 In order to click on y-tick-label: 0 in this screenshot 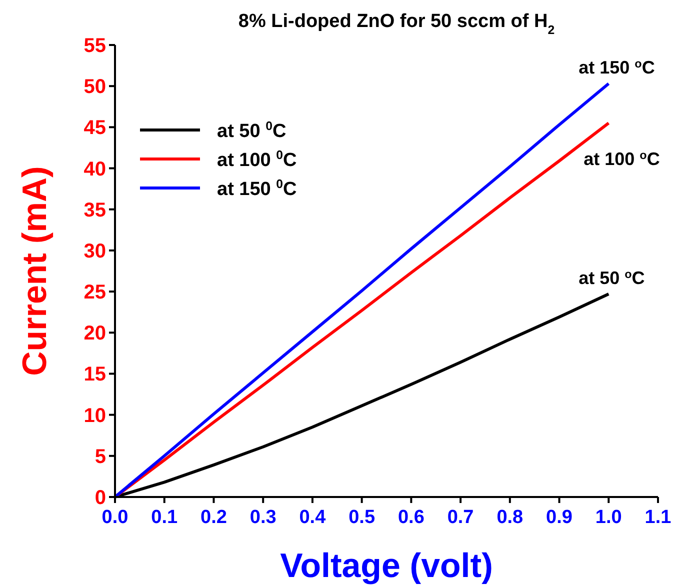, I will do `click(100, 498)`.